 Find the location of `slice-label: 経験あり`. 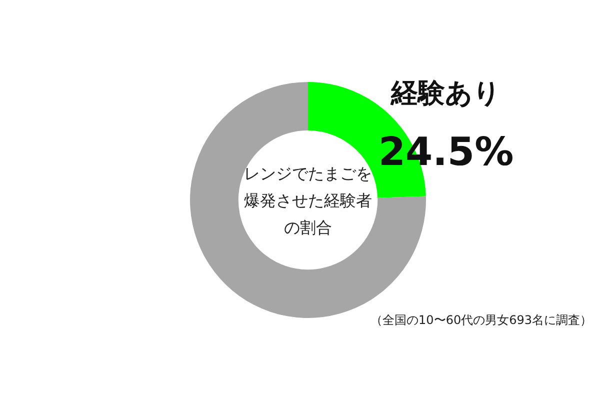

slice-label: 経験あり is located at coordinates (445, 94).